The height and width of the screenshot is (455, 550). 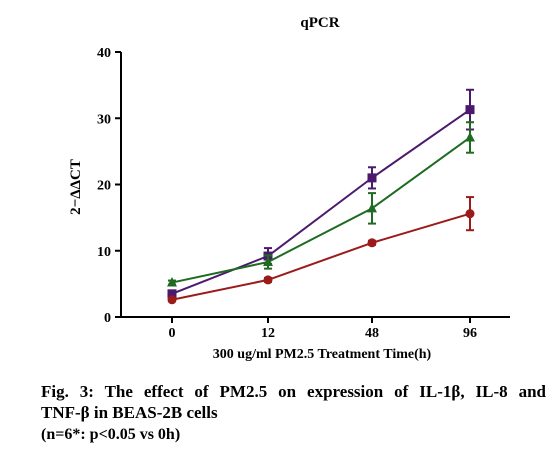 I want to click on y-axis-label: 2−ΔΔCT, so click(x=76, y=187).